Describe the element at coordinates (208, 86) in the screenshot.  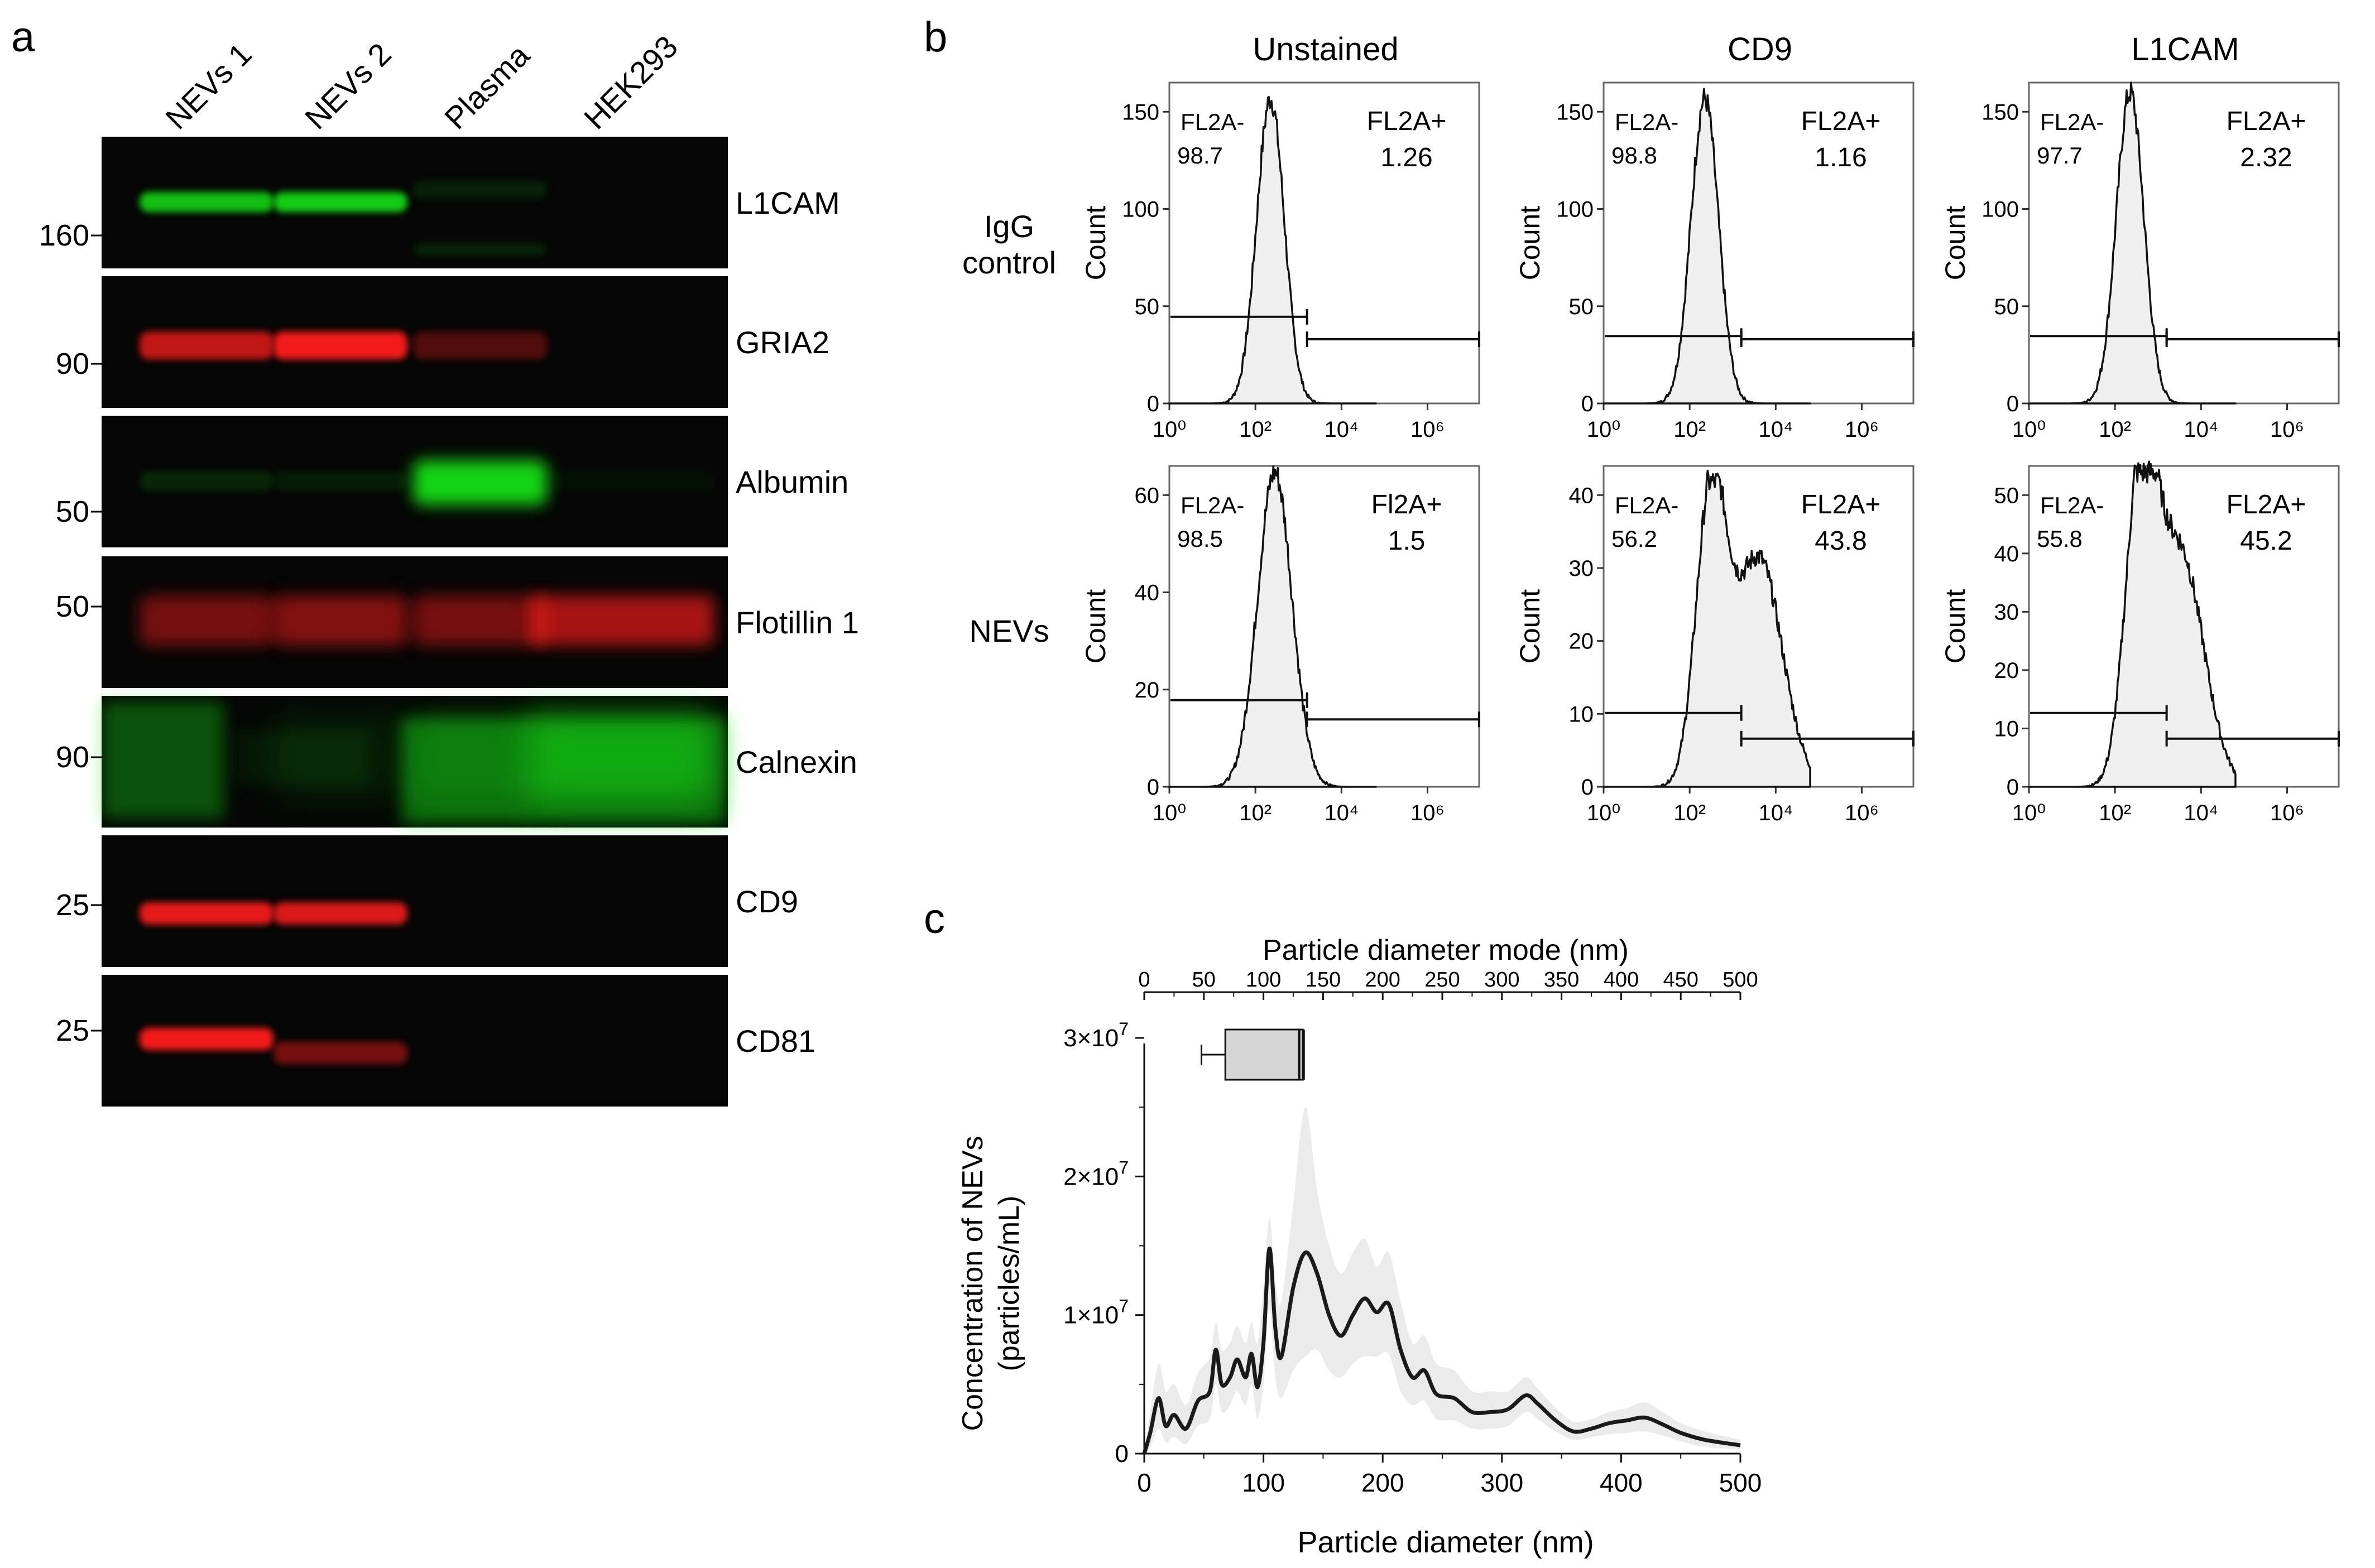
I see `lane-label-1: NEVs 1` at that location.